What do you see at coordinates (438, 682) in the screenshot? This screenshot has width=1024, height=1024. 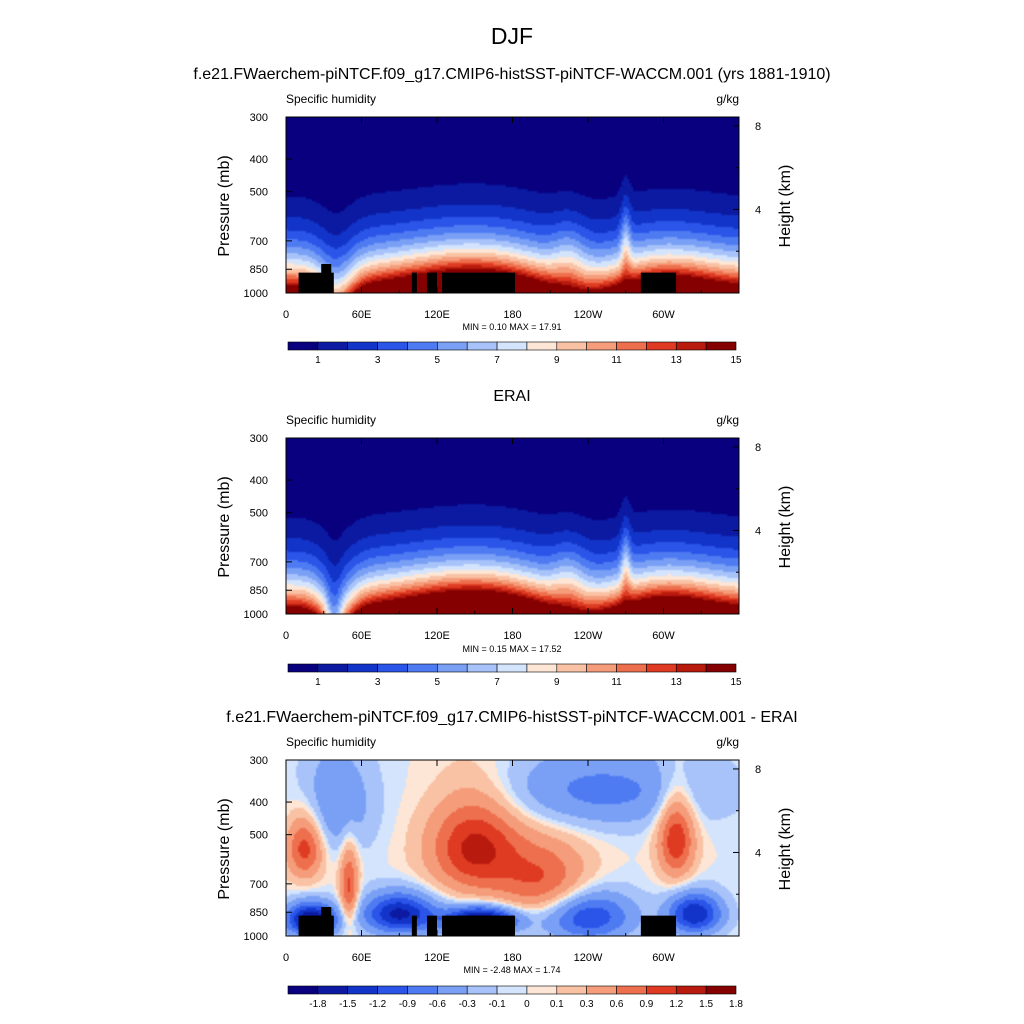 I see `colorbar-tick-label: 5` at bounding box center [438, 682].